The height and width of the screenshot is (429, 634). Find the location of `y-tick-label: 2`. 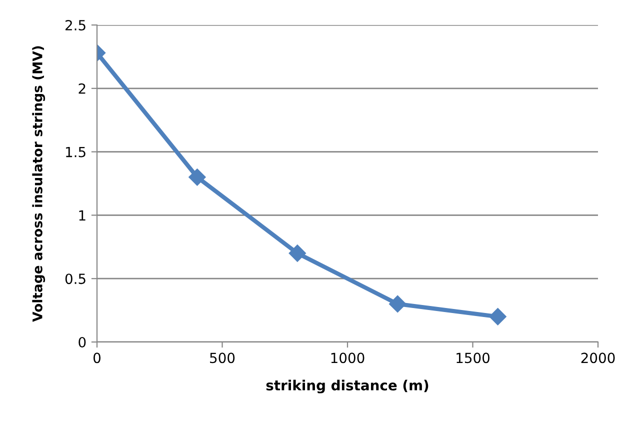

y-tick-label: 2 is located at coordinates (82, 88).